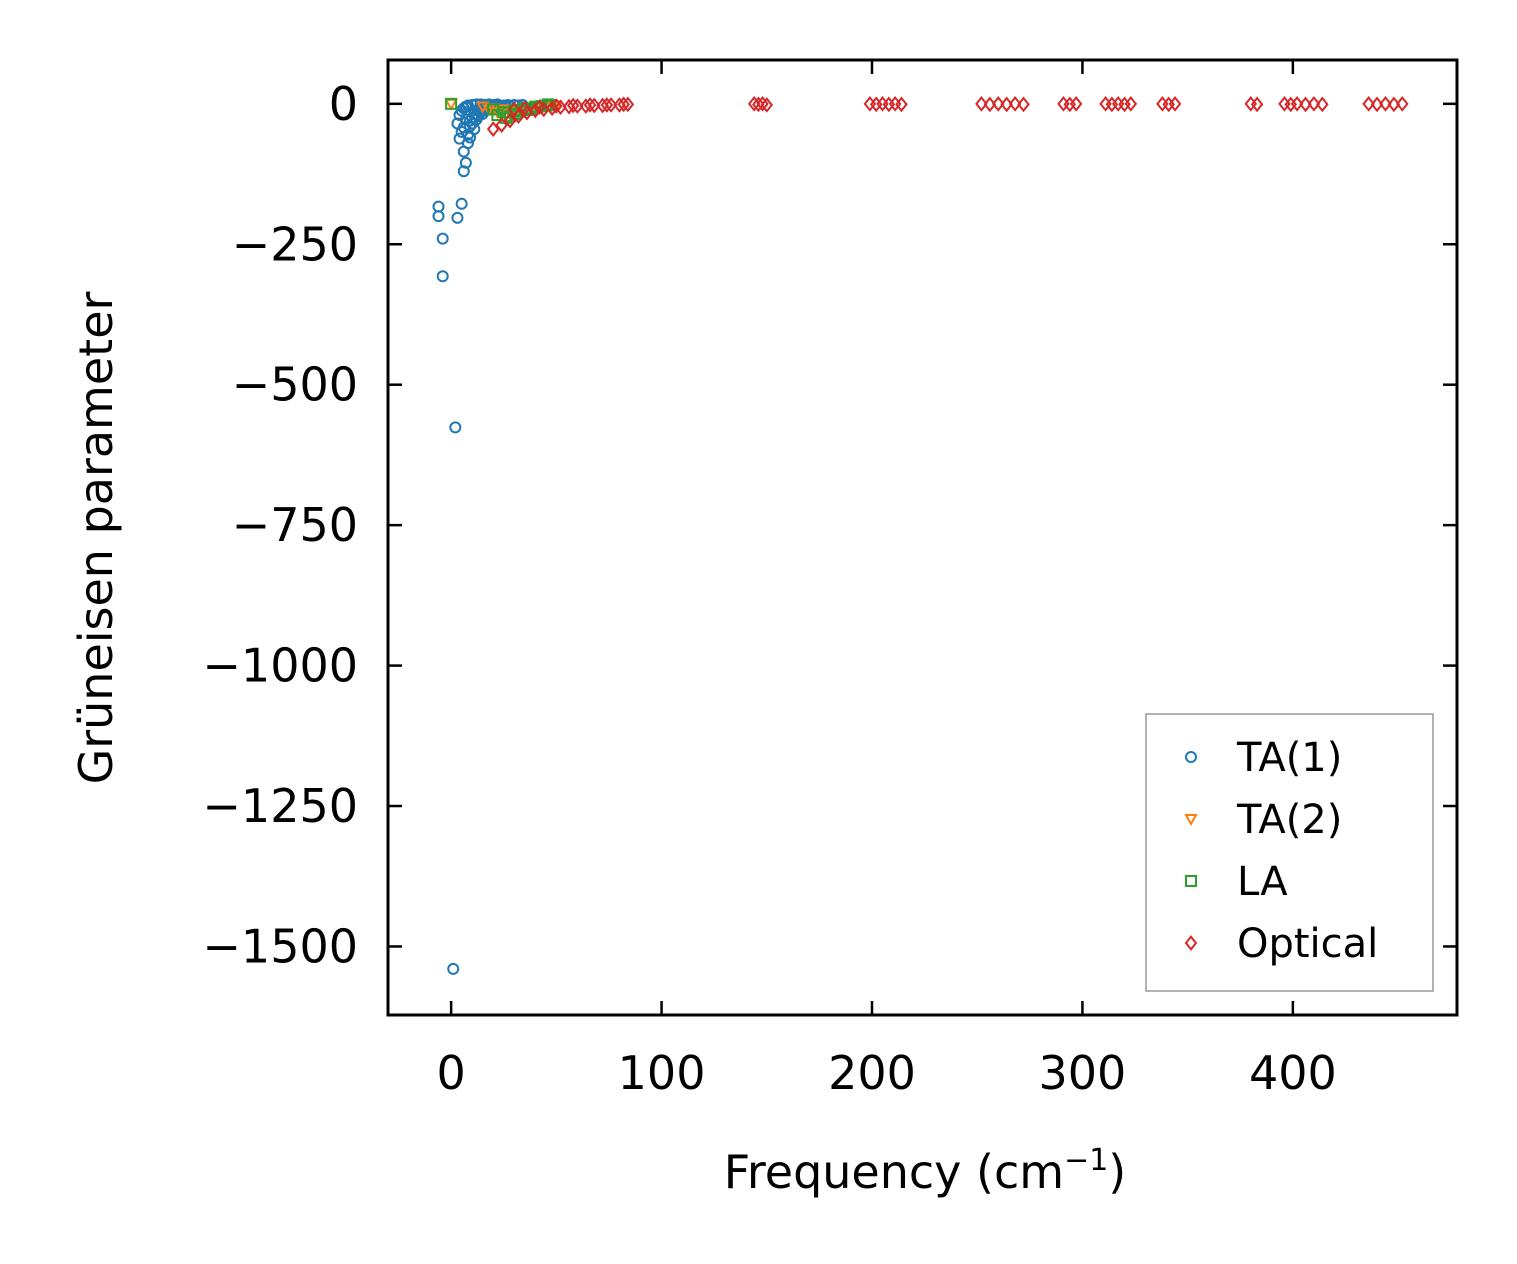  Describe the element at coordinates (450, 1073) in the screenshot. I see `x-tick-label: 0` at that location.